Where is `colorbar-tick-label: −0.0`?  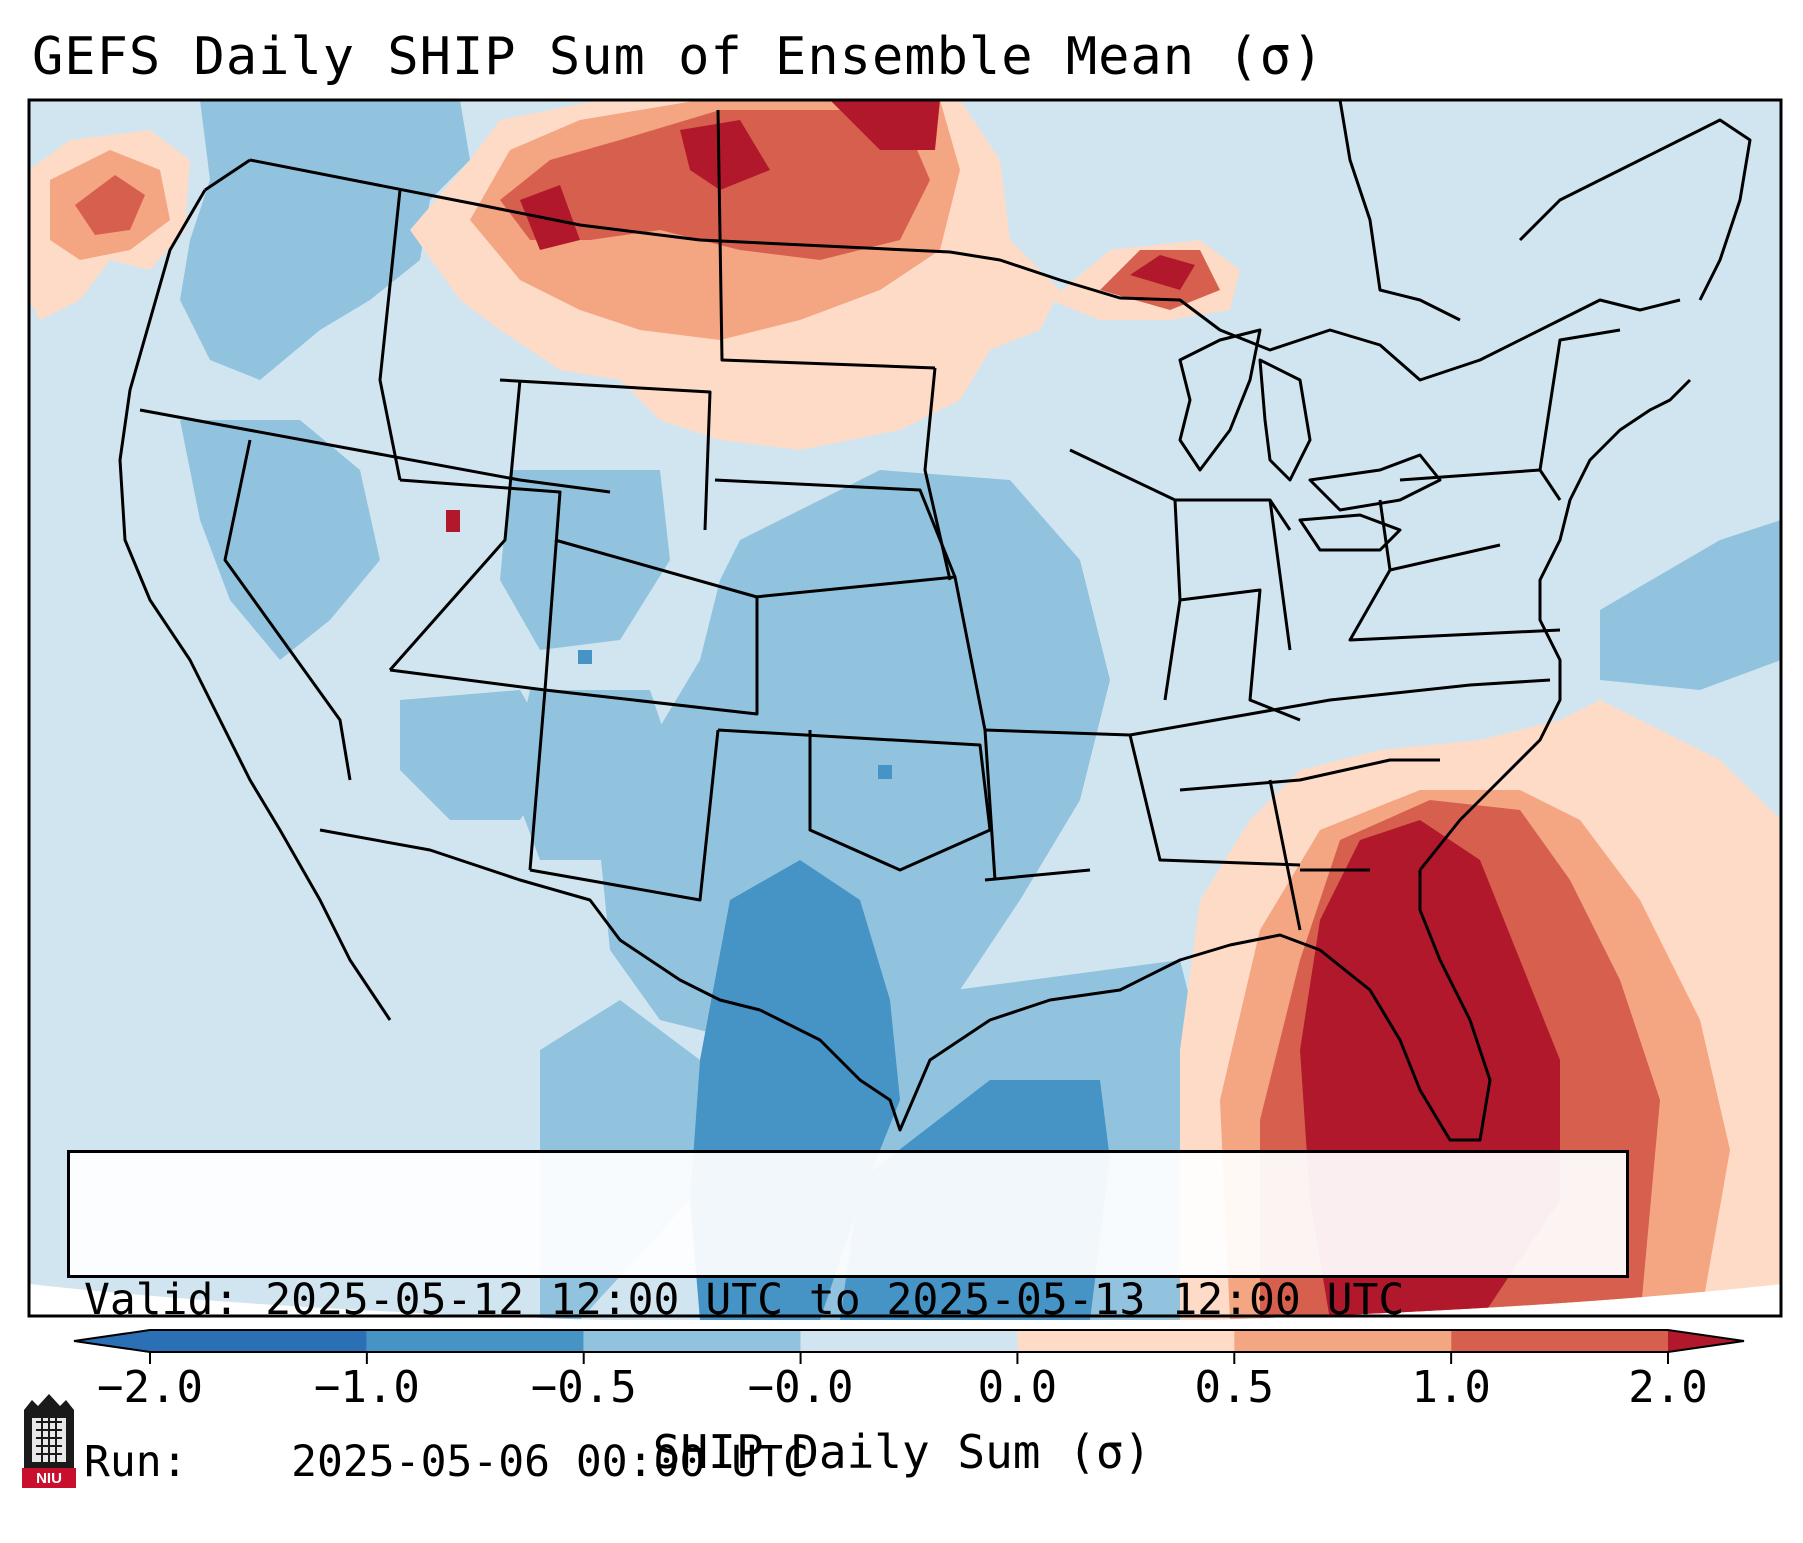 colorbar-tick-label: −0.0 is located at coordinates (800, 1387).